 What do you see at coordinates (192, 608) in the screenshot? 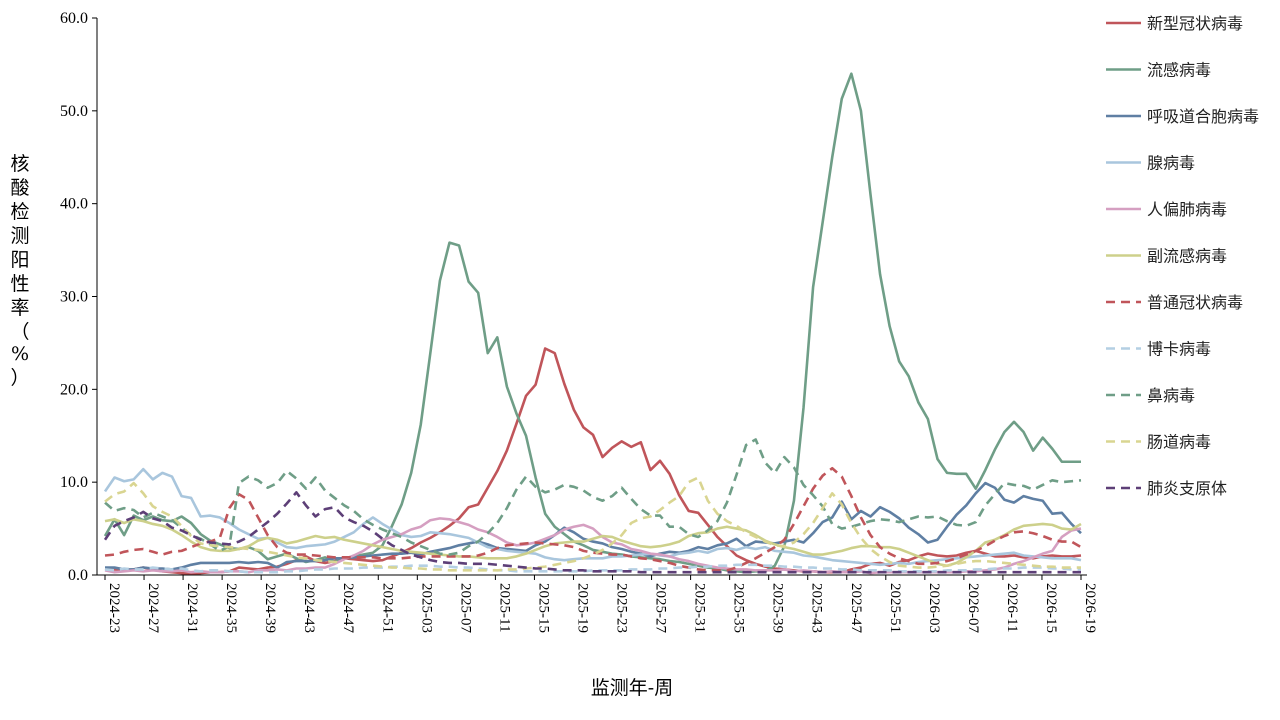
I see `x-tick-label: 2024-31` at bounding box center [192, 608].